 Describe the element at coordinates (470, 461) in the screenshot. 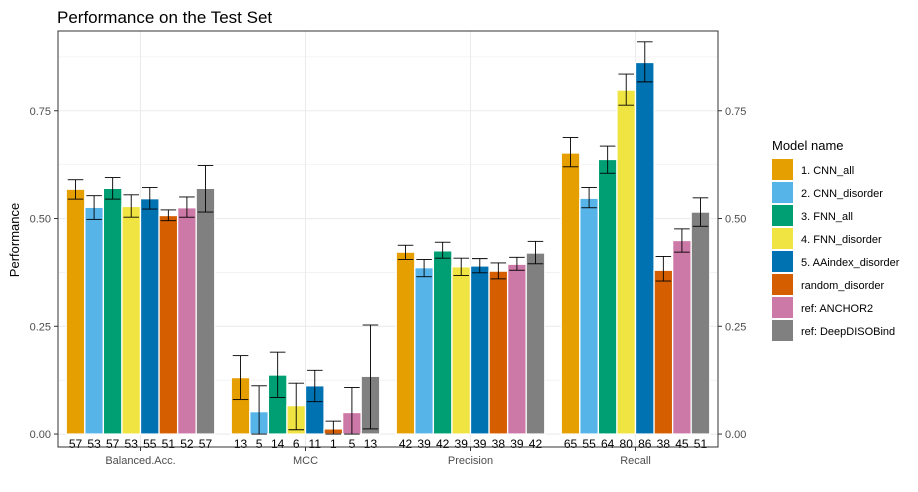

I see `x-tick-label: Precision` at that location.